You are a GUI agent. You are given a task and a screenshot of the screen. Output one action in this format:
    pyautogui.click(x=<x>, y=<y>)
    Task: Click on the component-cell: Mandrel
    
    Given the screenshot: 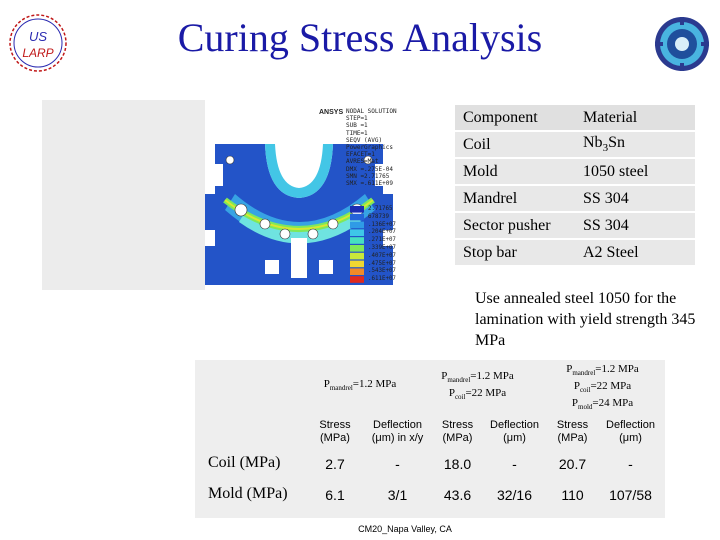 What is the action you would take?
    pyautogui.click(x=515, y=198)
    